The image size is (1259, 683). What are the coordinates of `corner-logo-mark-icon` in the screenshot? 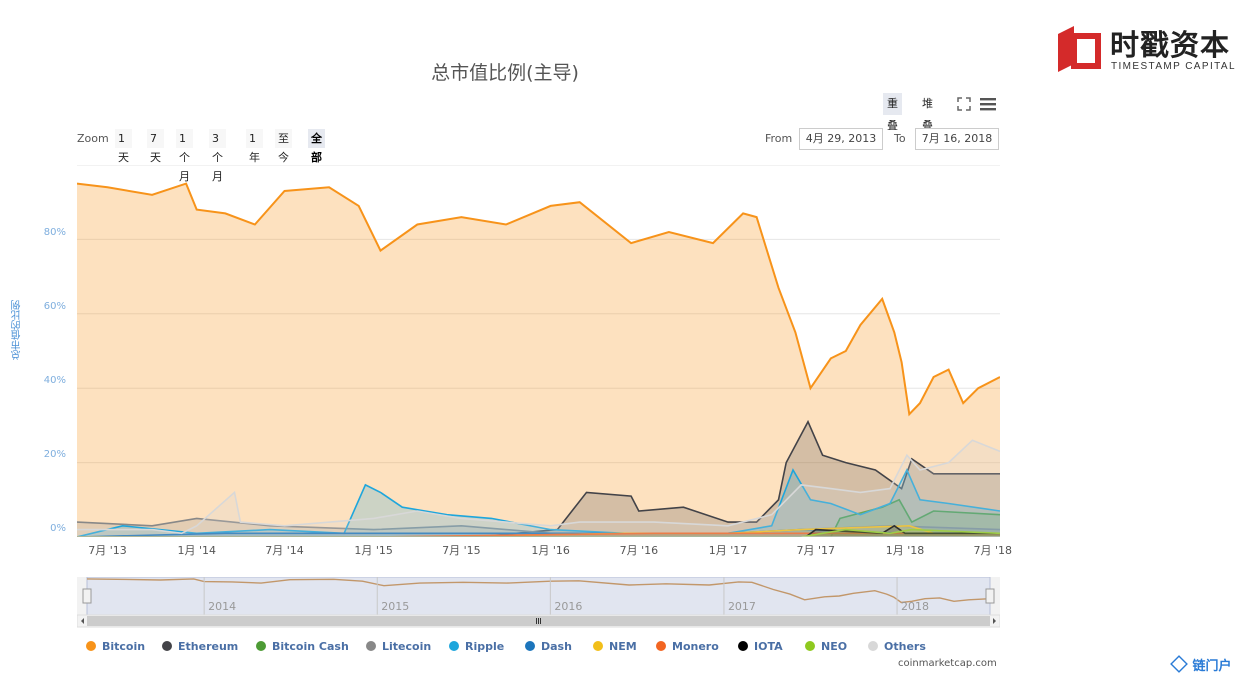 It's located at (1179, 664).